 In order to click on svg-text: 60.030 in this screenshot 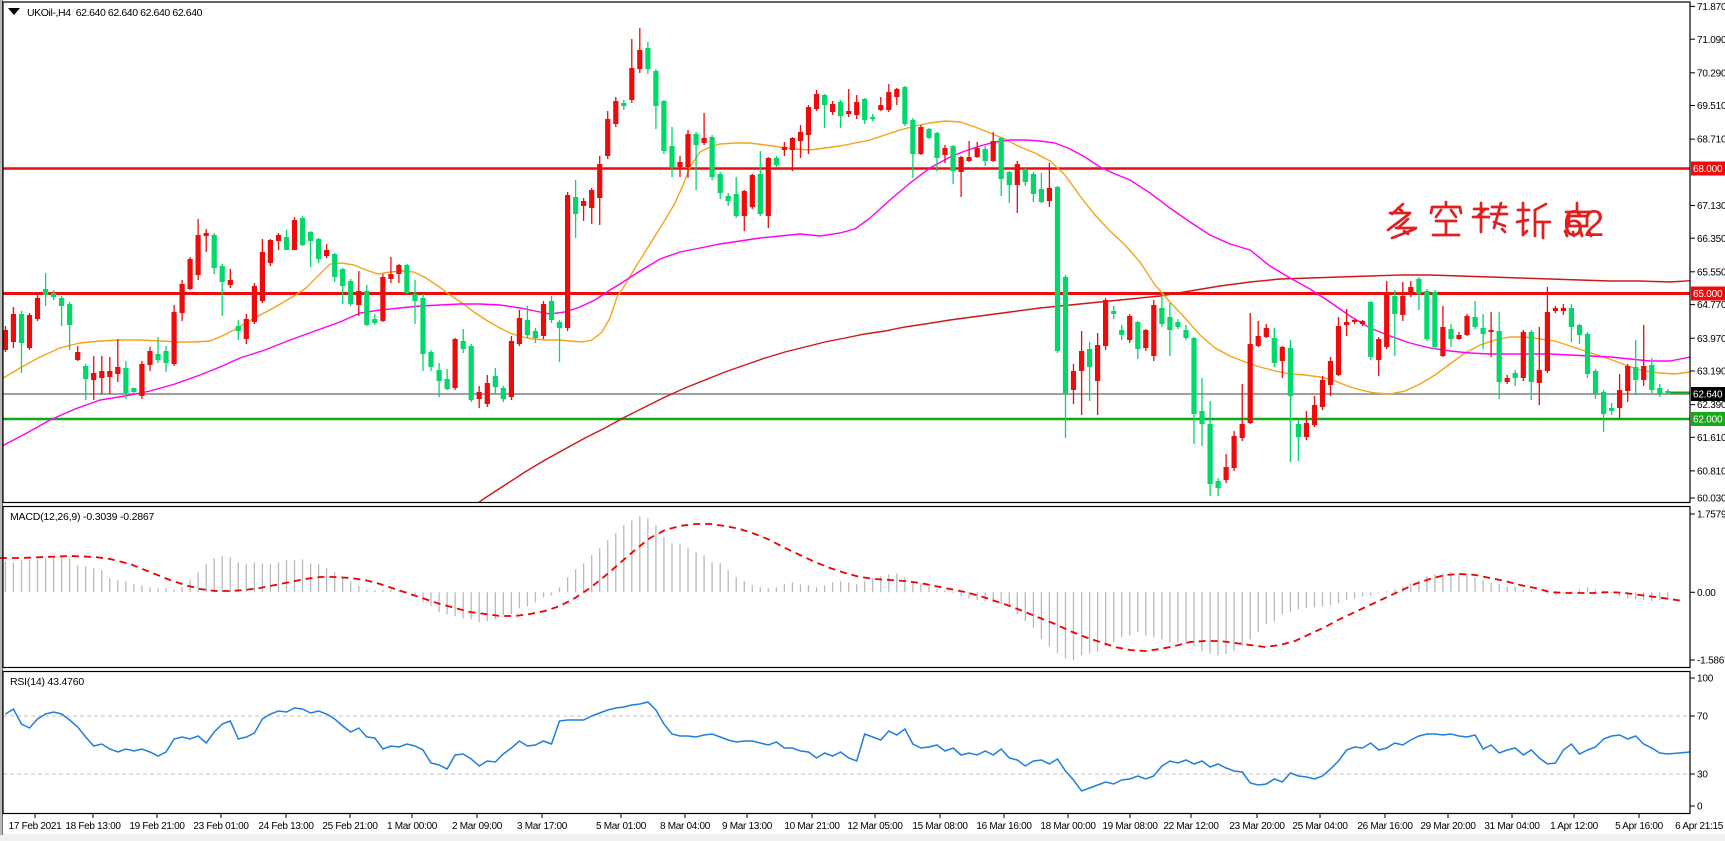, I will do `click(1711, 499)`.